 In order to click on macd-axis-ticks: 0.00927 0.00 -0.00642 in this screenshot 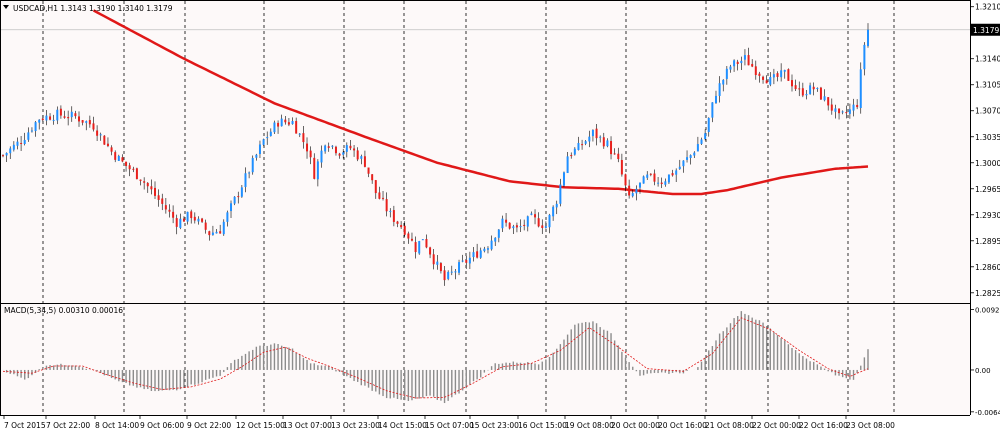, I will do `click(985, 362)`.